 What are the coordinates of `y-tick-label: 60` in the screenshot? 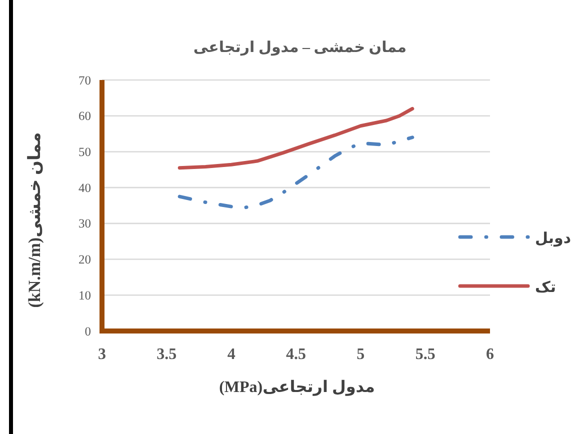 It's located at (84, 116).